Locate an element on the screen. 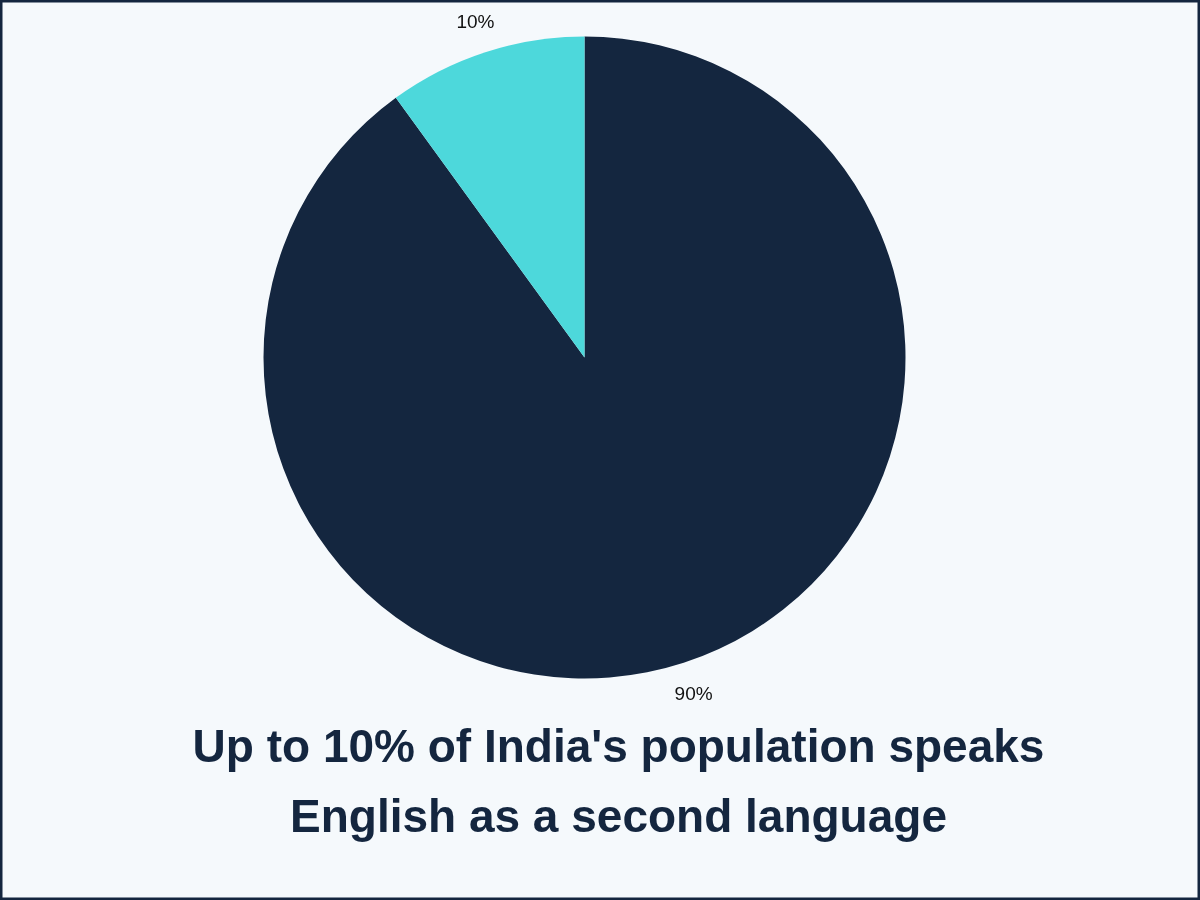 The image size is (1200, 900). text: Up to 10% of India's population speaks English as a second language is located at coordinates (618, 780).